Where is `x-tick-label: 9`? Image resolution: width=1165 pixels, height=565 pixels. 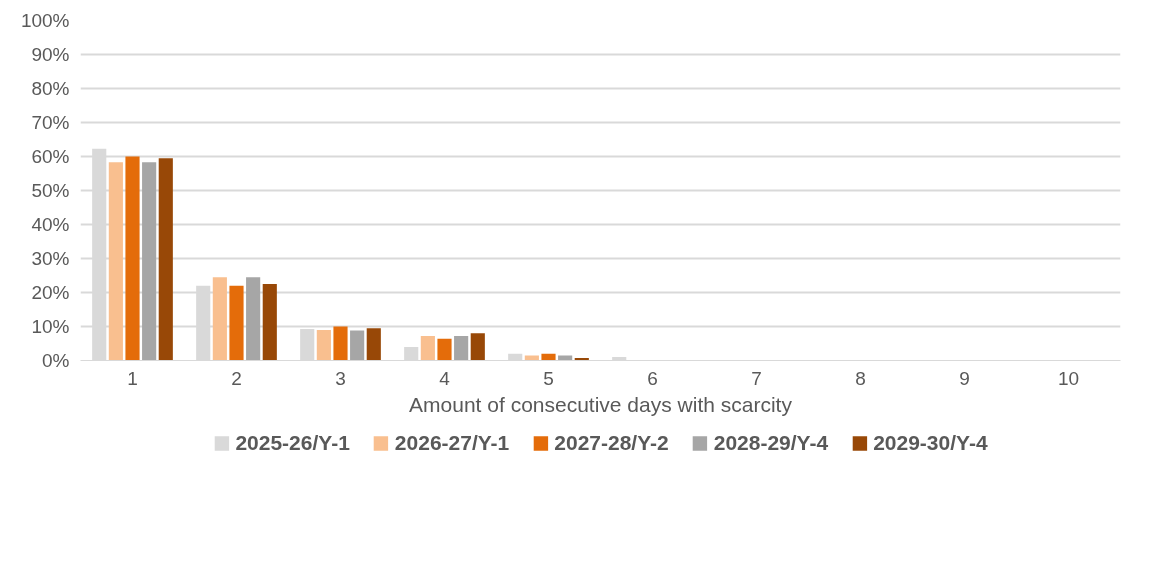 x-tick-label: 9 is located at coordinates (964, 378).